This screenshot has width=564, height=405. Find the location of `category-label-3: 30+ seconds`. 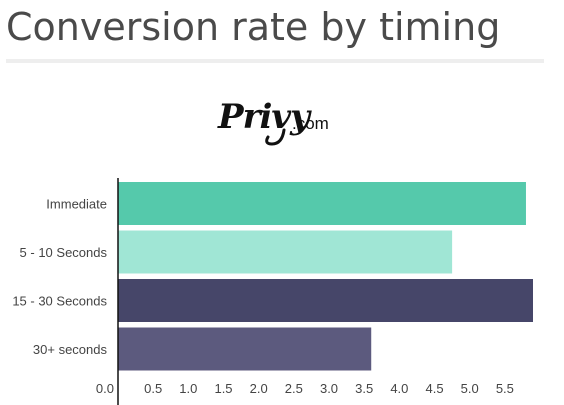

category-label-3: 30+ seconds is located at coordinates (70, 349).